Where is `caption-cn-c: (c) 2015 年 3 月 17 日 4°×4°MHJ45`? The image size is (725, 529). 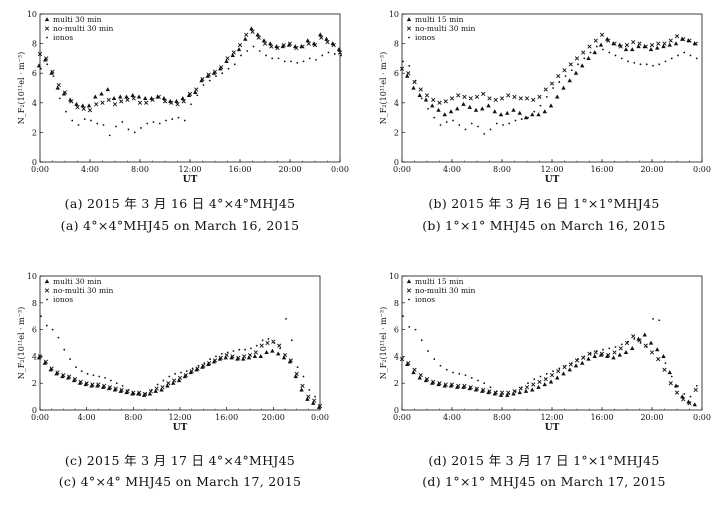 caption-cn-c: (c) 2015 年 3 月 17 日 4°×4°MHJ45 is located at coordinates (180, 460).